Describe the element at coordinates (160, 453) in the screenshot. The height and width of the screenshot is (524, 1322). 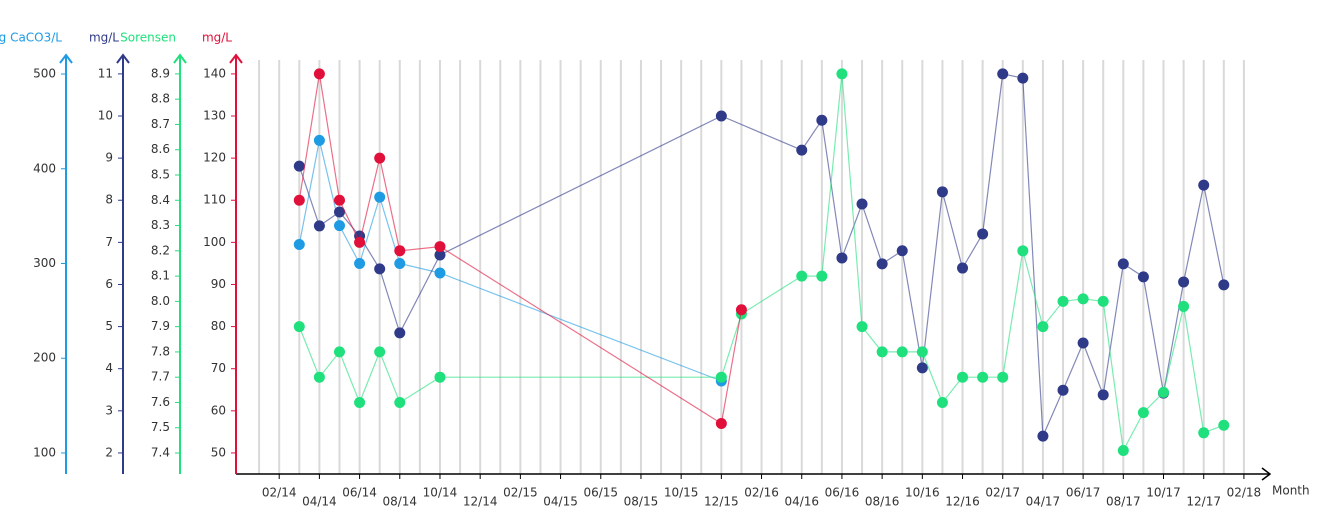
I see `y-tick-label: 7.4` at that location.